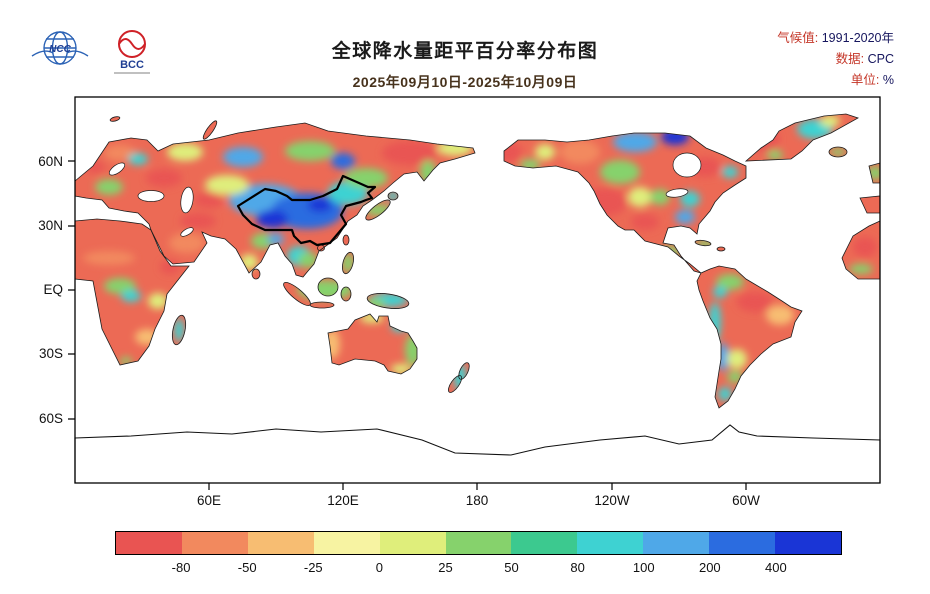 Image resolution: width=930 pixels, height=594 pixels. Describe the element at coordinates (776, 567) in the screenshot. I see `colorbar-tick-label: 400` at that location.